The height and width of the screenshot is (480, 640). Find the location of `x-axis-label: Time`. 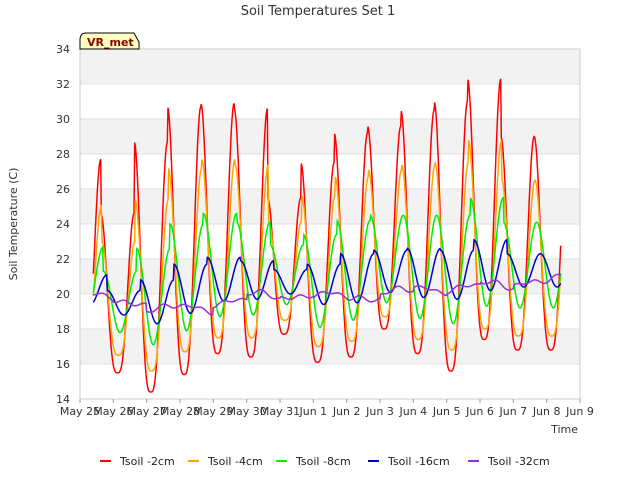

x-axis-label: Time is located at coordinates (564, 429).